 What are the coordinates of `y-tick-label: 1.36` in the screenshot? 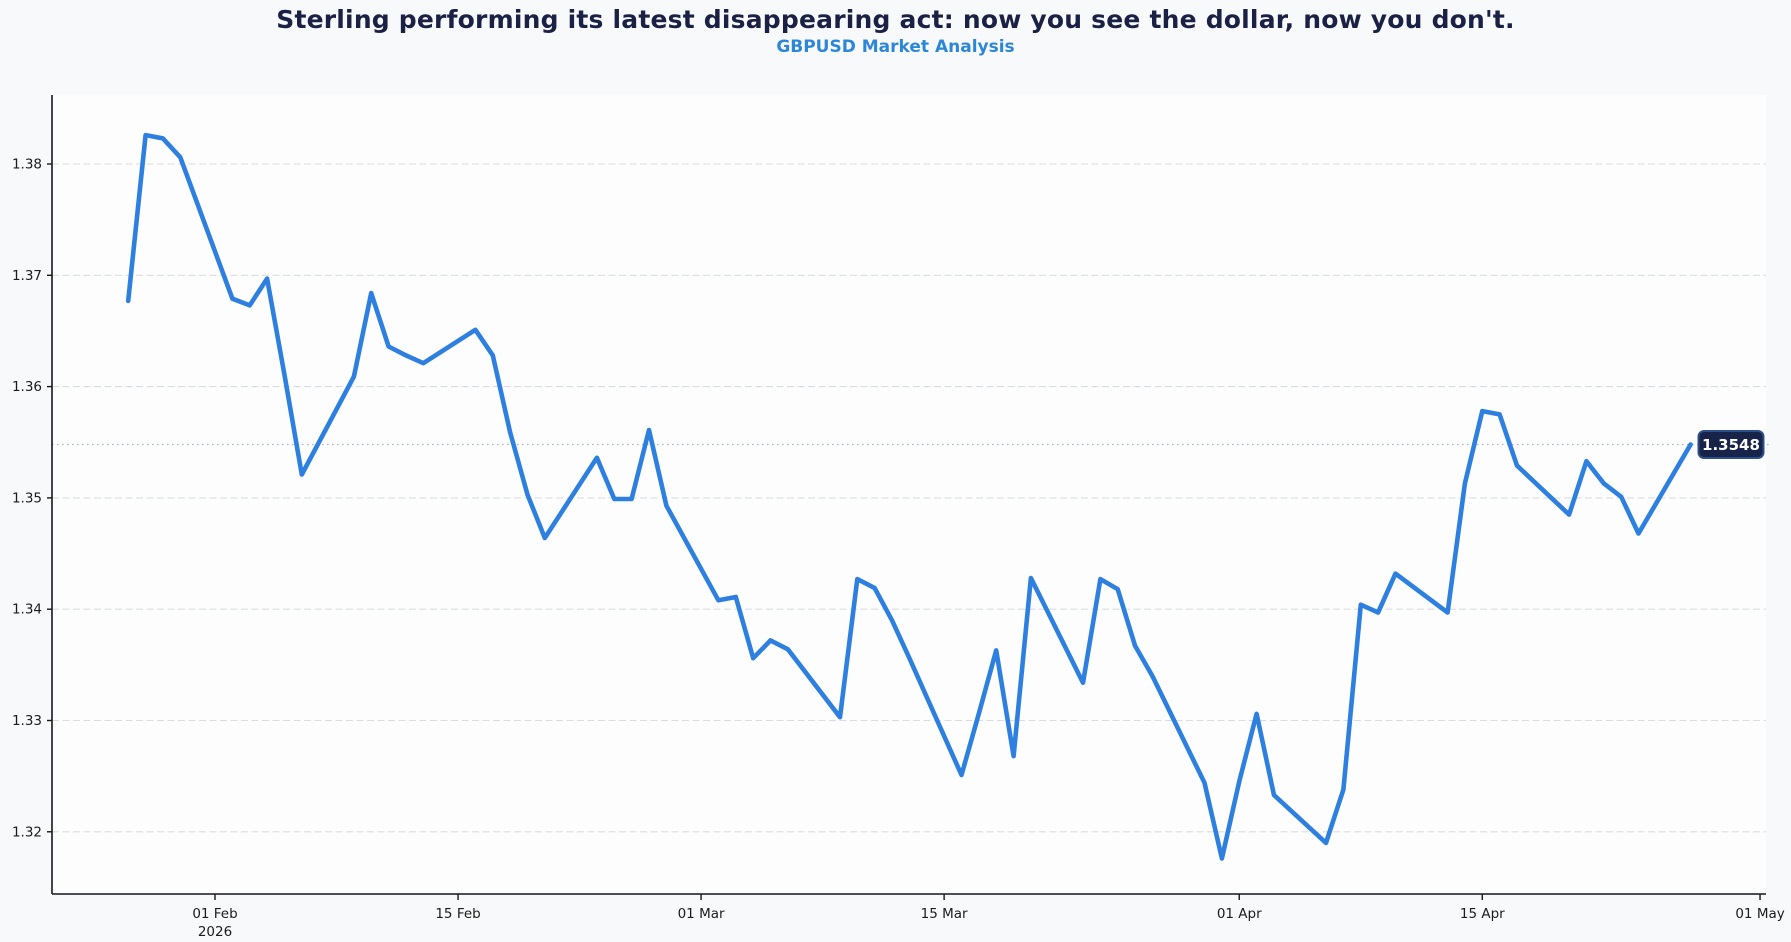 It's located at (27, 387).